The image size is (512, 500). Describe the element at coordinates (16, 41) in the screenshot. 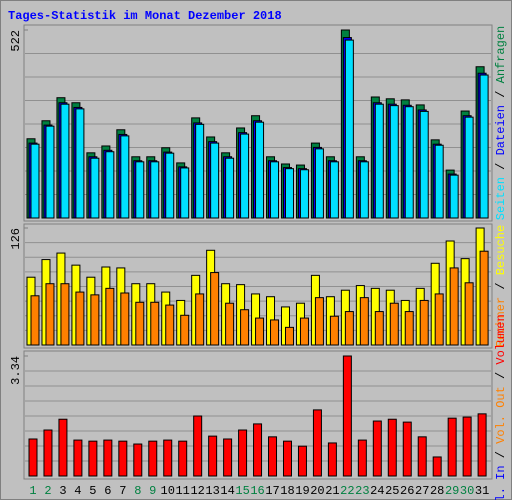

I see `y-tick-label: 522` at that location.